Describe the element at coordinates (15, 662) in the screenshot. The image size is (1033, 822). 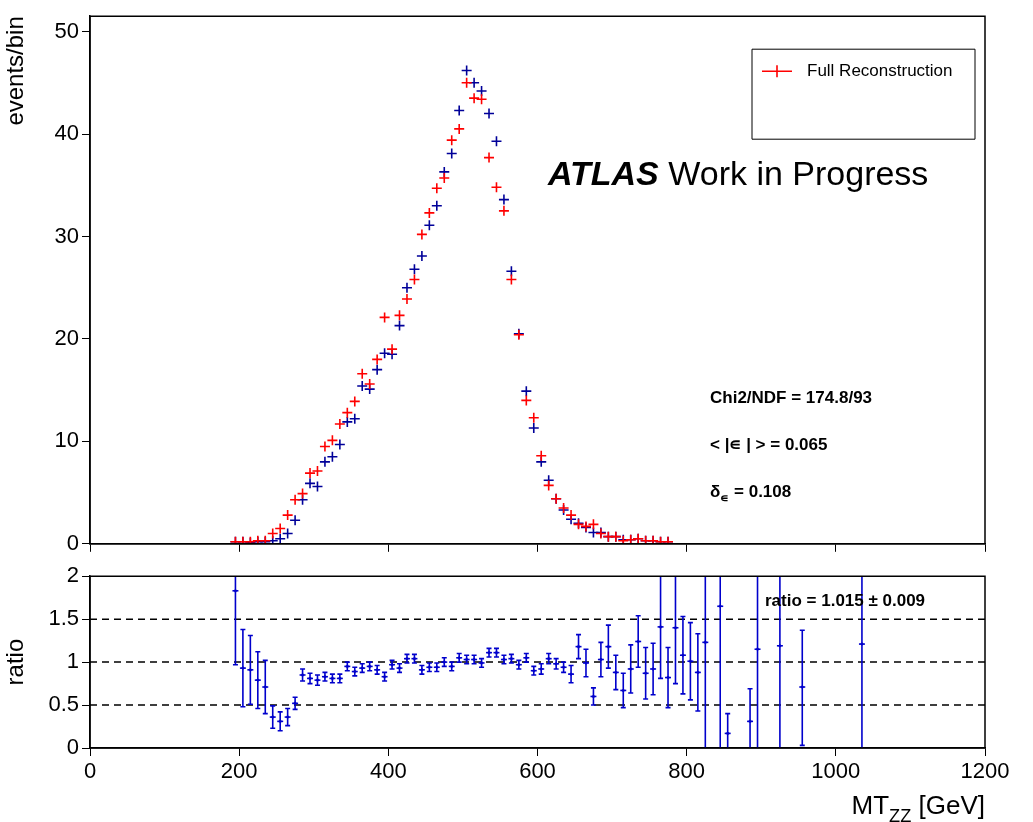
I see `y-axis-title: ratio` at that location.